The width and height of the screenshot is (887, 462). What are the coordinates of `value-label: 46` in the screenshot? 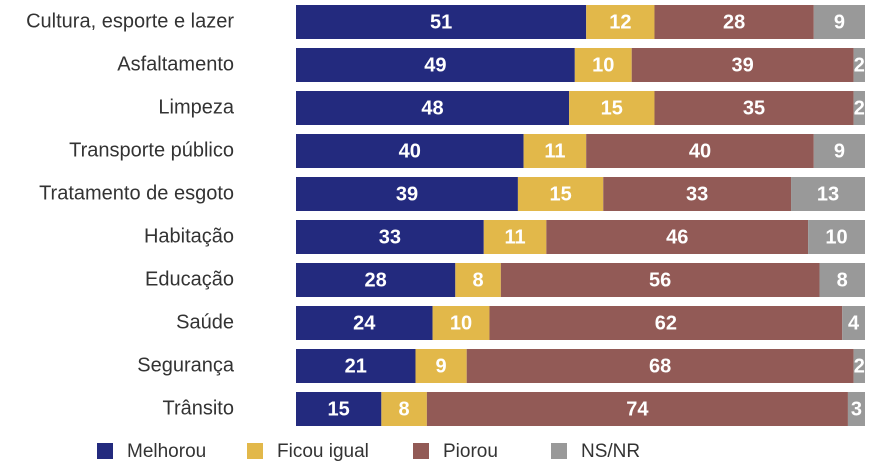 It's located at (677, 237).